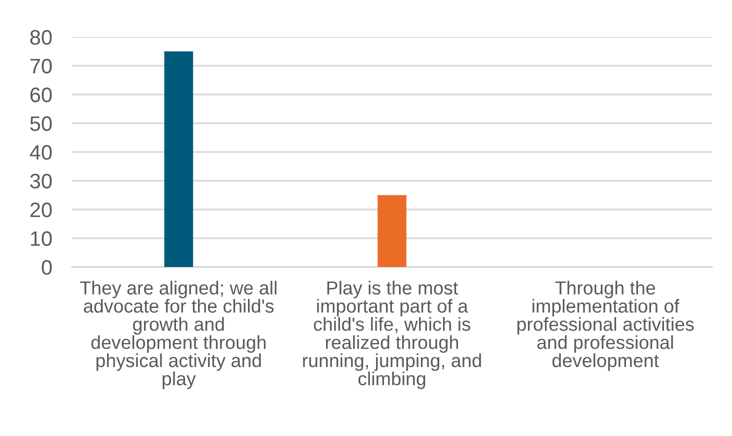  What do you see at coordinates (41, 124) in the screenshot?
I see `y-tick-label: 50` at bounding box center [41, 124].